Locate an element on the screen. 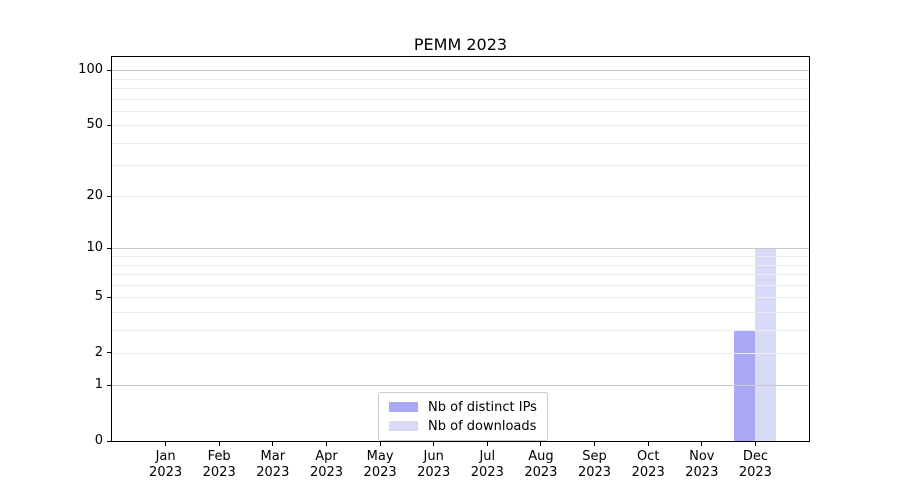 This screenshot has width=900, height=500. bar-distinct-ips is located at coordinates (745, 385).